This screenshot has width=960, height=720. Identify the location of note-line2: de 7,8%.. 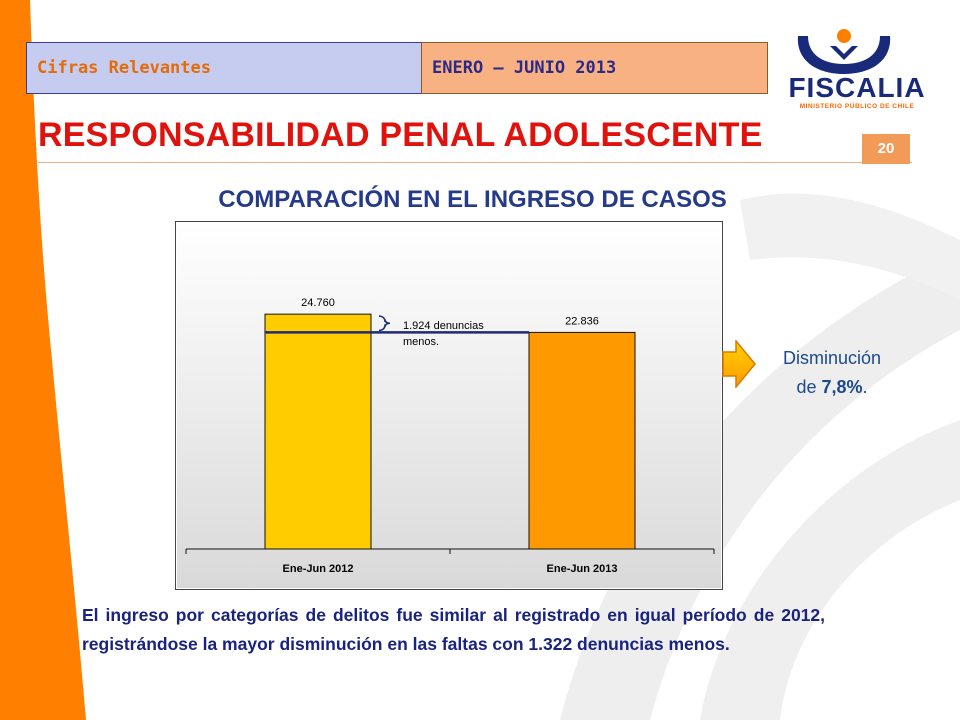
(832, 387).